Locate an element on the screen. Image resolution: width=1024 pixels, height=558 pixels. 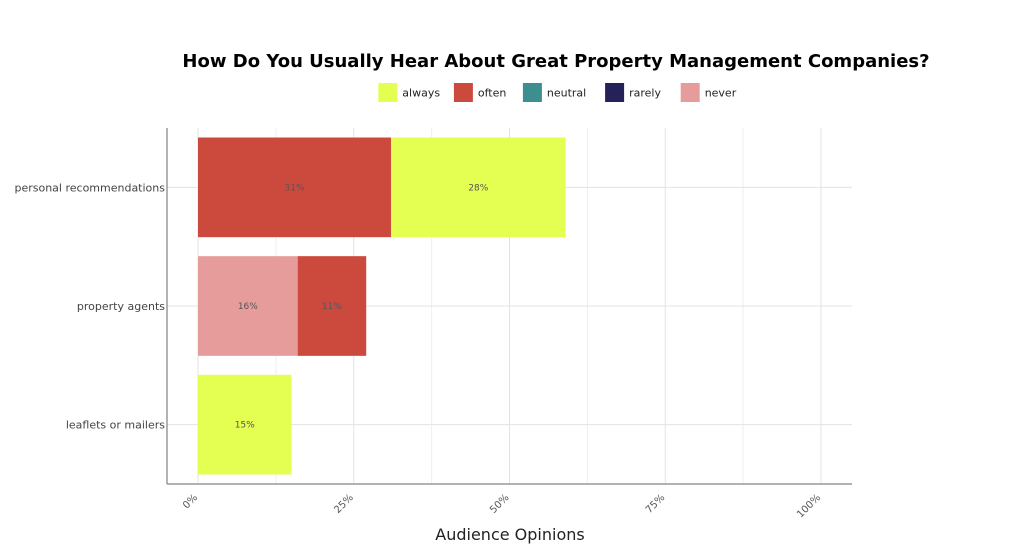
x-tick-label: 50% is located at coordinates (500, 504).